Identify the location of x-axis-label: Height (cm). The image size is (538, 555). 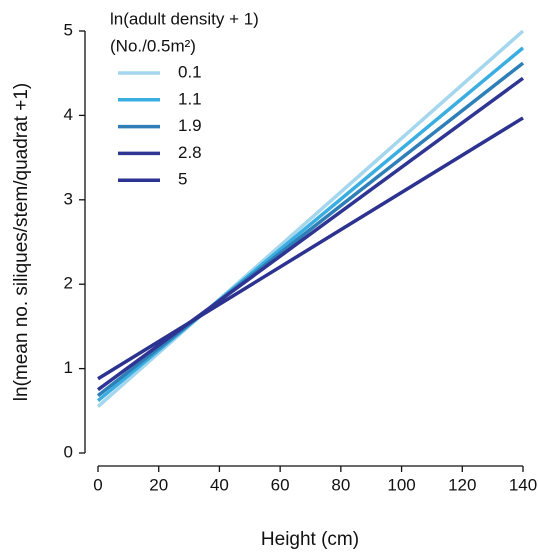
(310, 539).